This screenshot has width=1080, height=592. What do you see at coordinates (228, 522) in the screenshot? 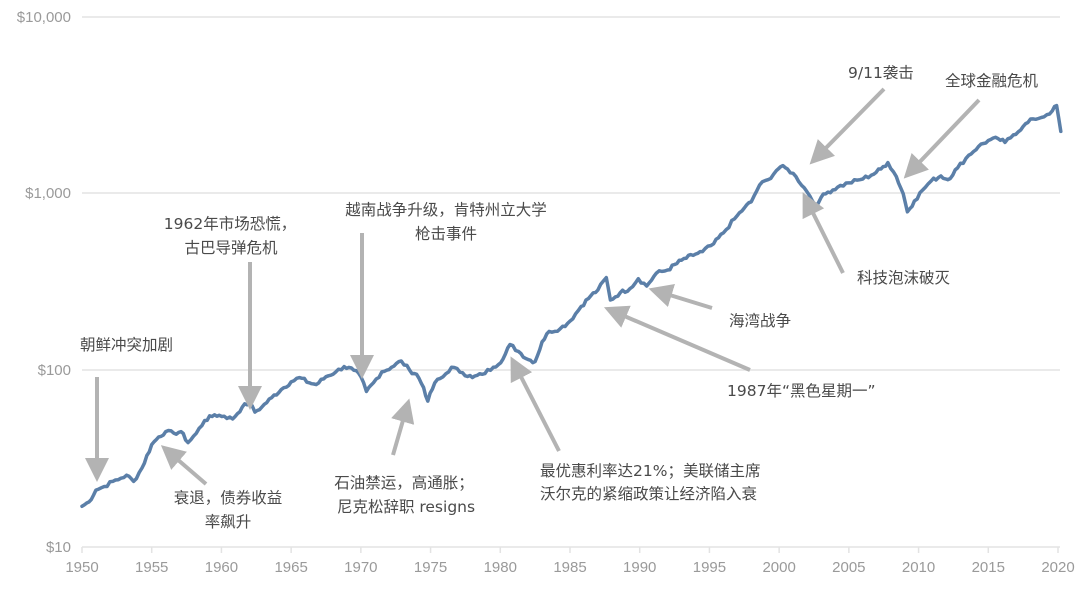
I see `annotation-recession-line2: 率飙升` at bounding box center [228, 522].